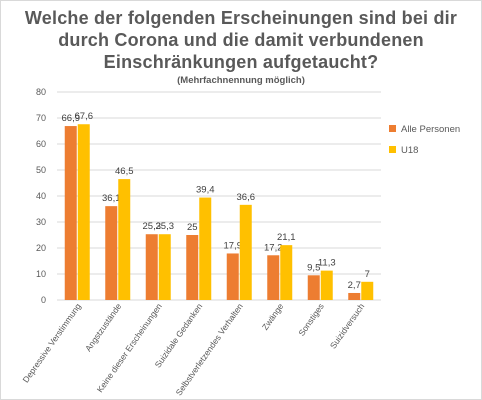  I want to click on y-tick-label-60: 60, so click(41, 144).